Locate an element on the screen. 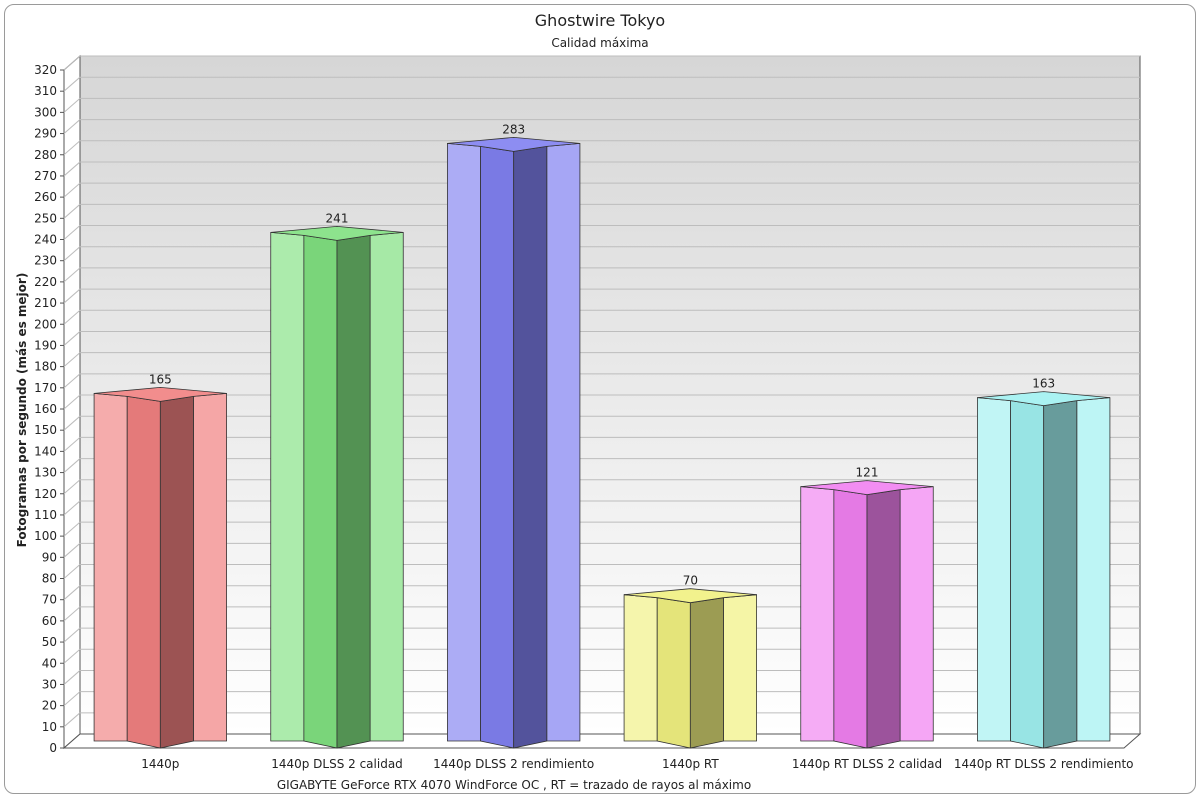 The height and width of the screenshot is (800, 1202). y-tick-label: 210 is located at coordinates (45, 303).